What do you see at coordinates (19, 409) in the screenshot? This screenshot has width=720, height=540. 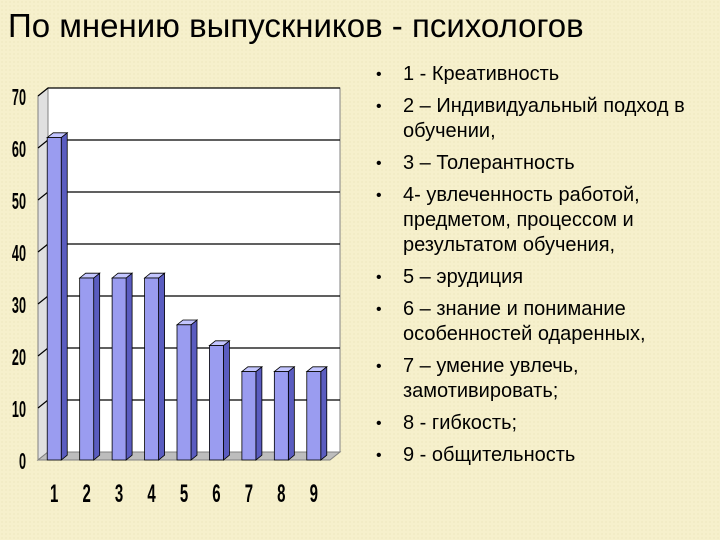 I see `y-tick-label: 10` at bounding box center [19, 409].